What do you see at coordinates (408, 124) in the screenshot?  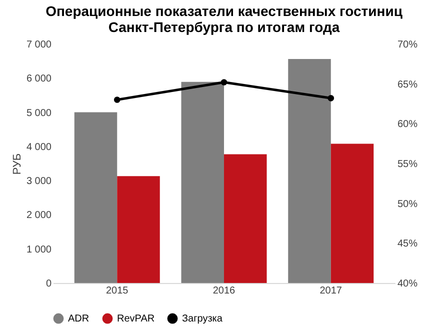 I see `y2-tick-label: 60%` at bounding box center [408, 124].